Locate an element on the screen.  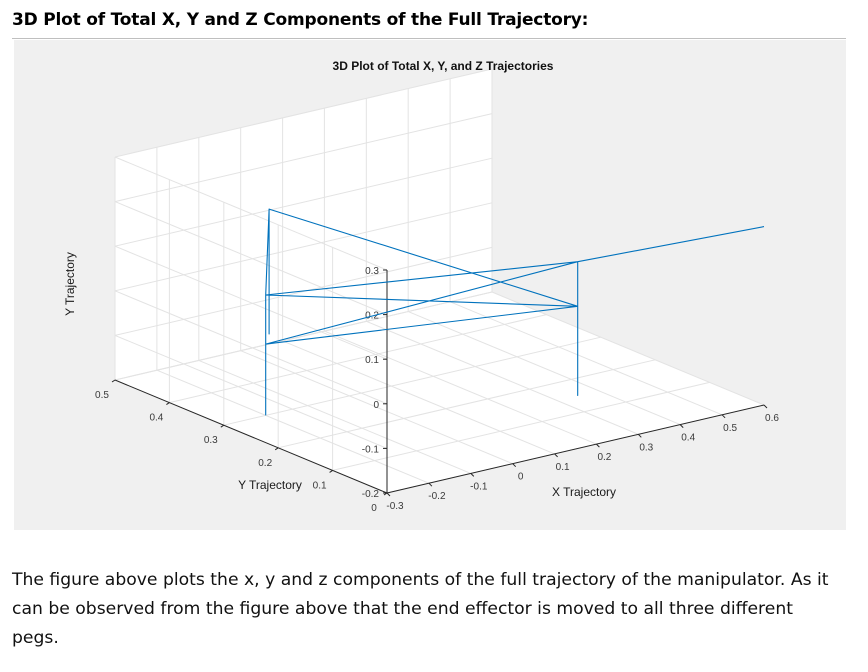
y-tick-label: 0.4 is located at coordinates (156, 418).